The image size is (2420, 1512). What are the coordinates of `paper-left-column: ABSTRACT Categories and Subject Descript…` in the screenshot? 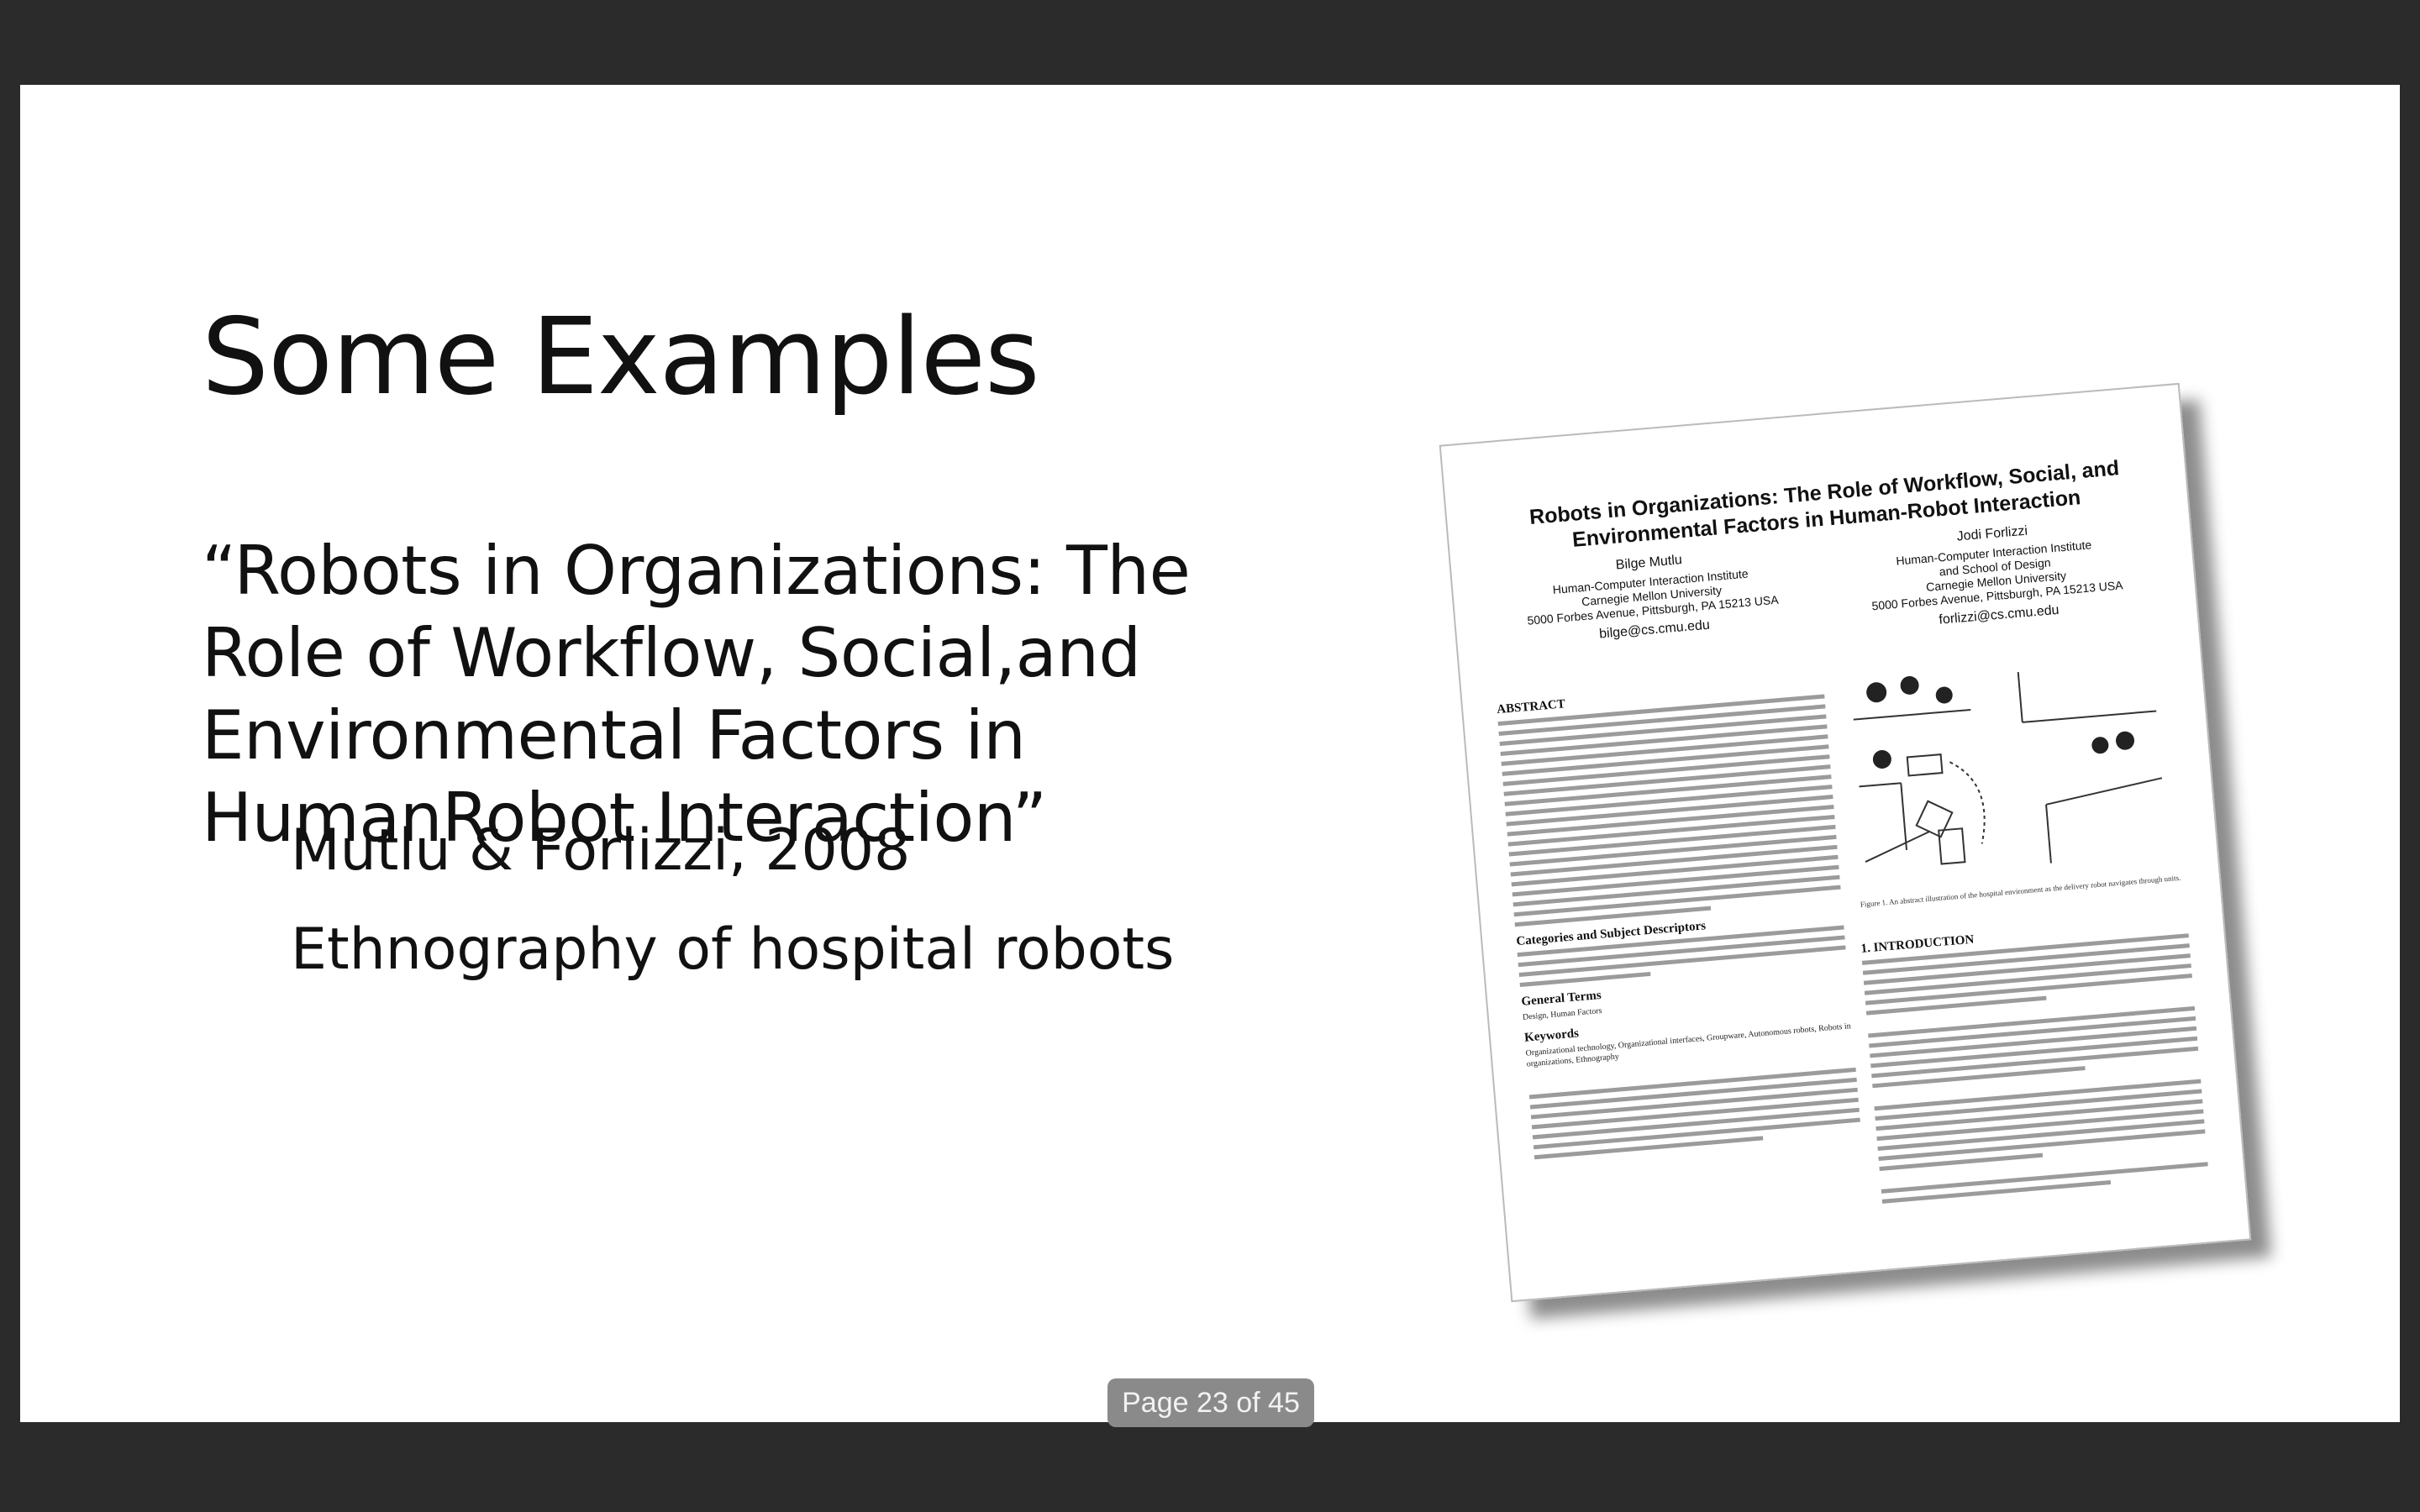 It's located at (1679, 917).